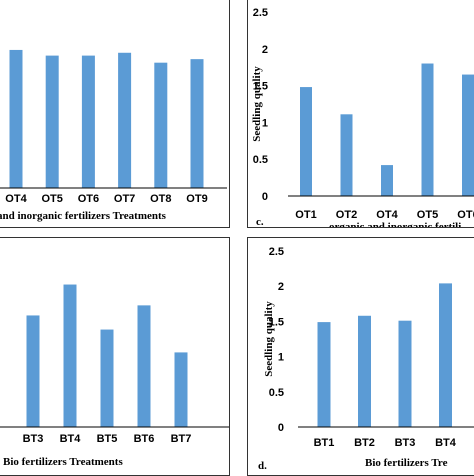 The height and width of the screenshot is (476, 474). What do you see at coordinates (346, 215) in the screenshot?
I see `x-tick-label: OT2` at bounding box center [346, 215].